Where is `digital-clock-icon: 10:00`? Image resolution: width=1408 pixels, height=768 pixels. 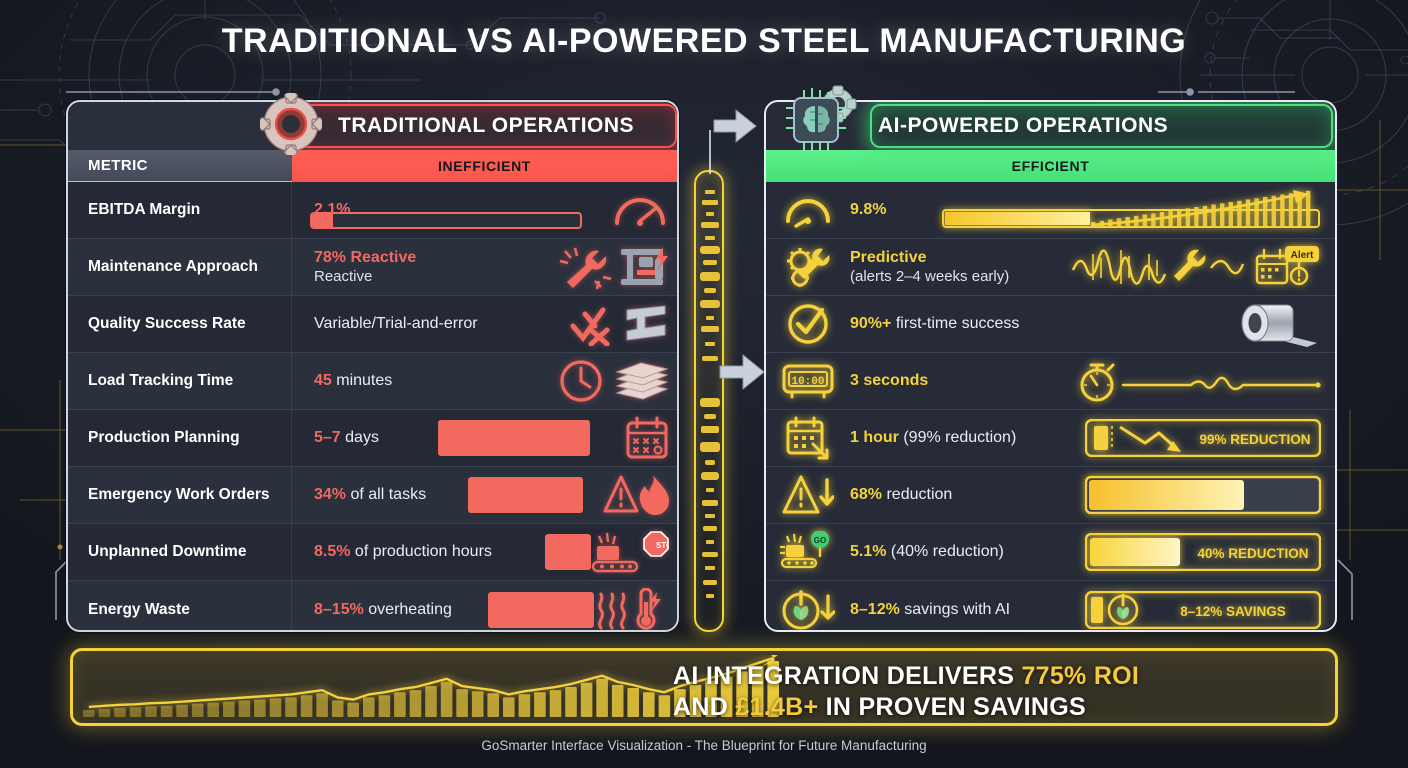 digital-clock-icon: 10:00 is located at coordinates (808, 381).